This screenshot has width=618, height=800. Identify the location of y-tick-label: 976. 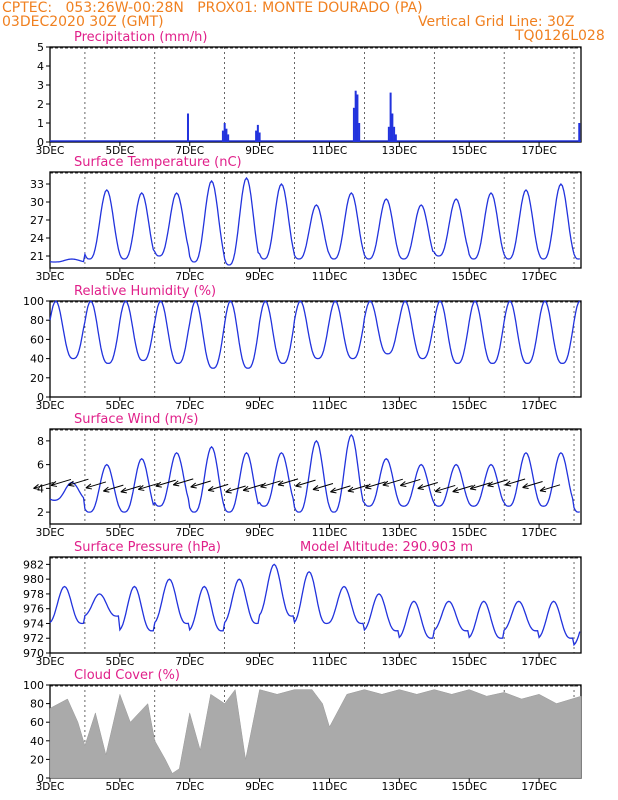
(33, 609).